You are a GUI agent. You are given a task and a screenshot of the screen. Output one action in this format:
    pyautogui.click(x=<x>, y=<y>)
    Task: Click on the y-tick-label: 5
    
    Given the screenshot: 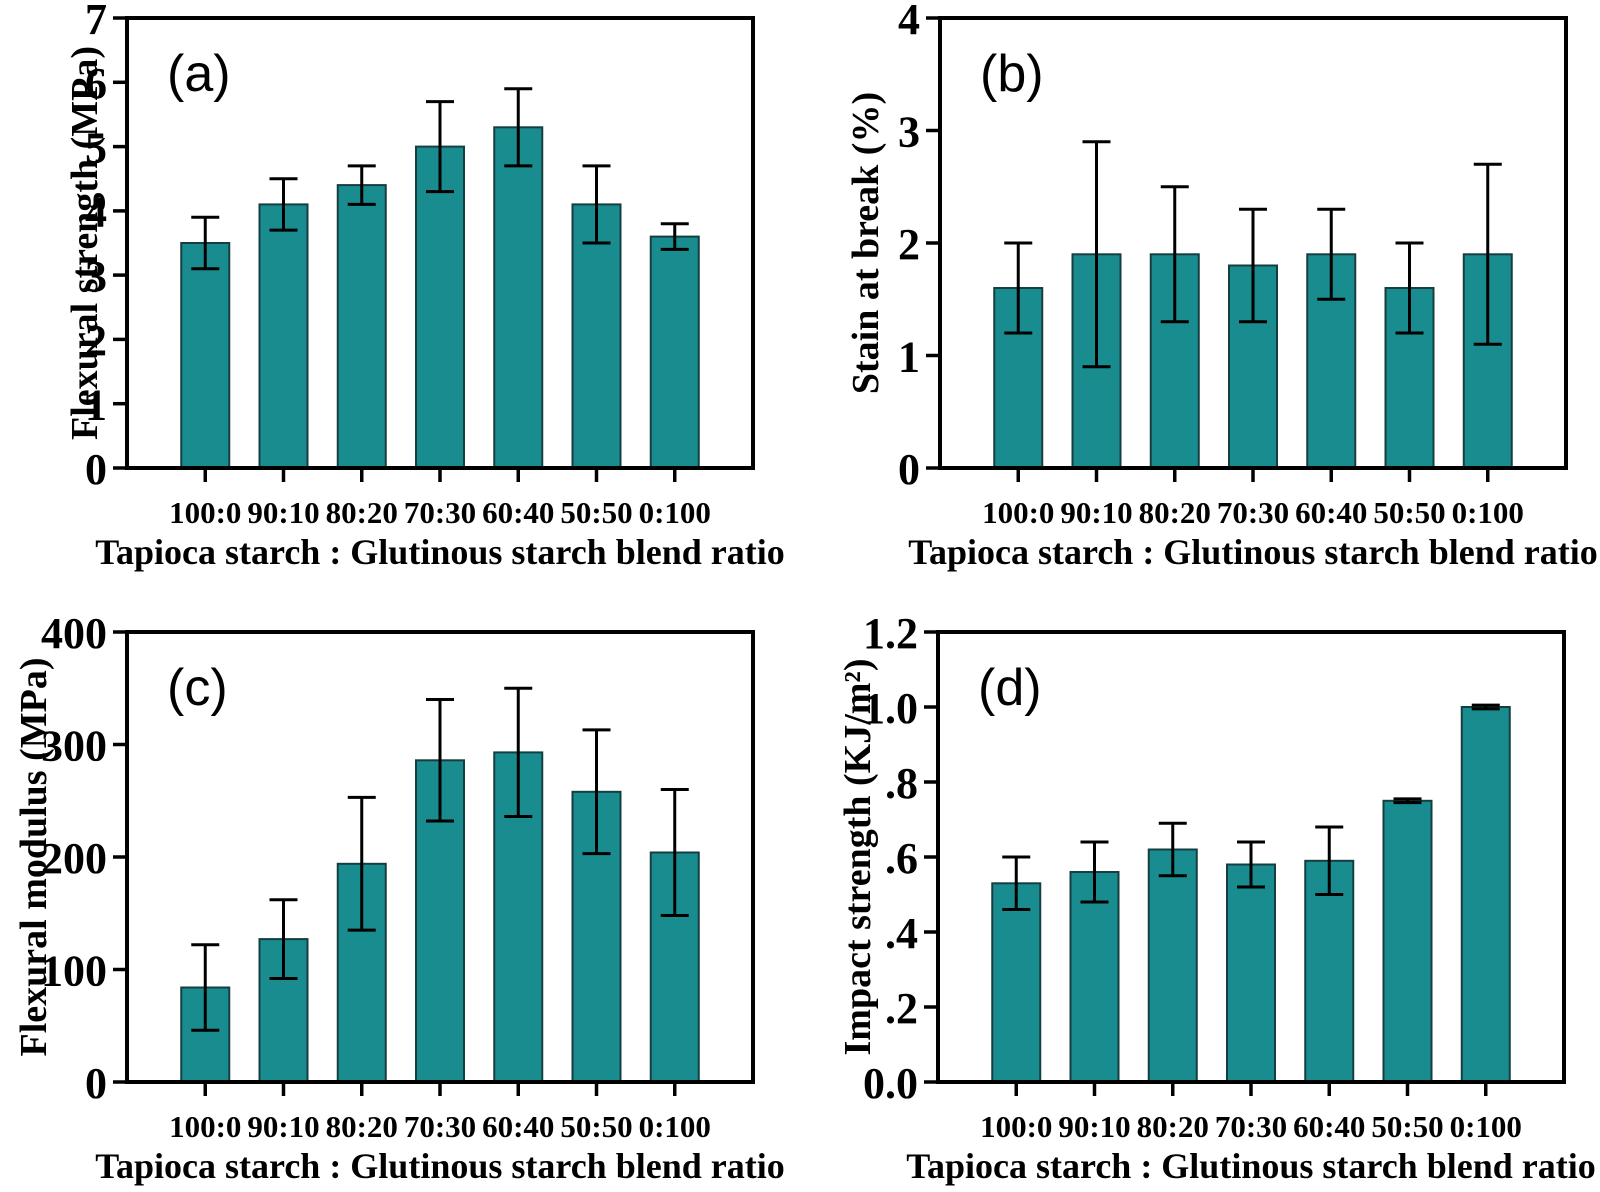 What is the action you would take?
    pyautogui.click(x=96, y=147)
    